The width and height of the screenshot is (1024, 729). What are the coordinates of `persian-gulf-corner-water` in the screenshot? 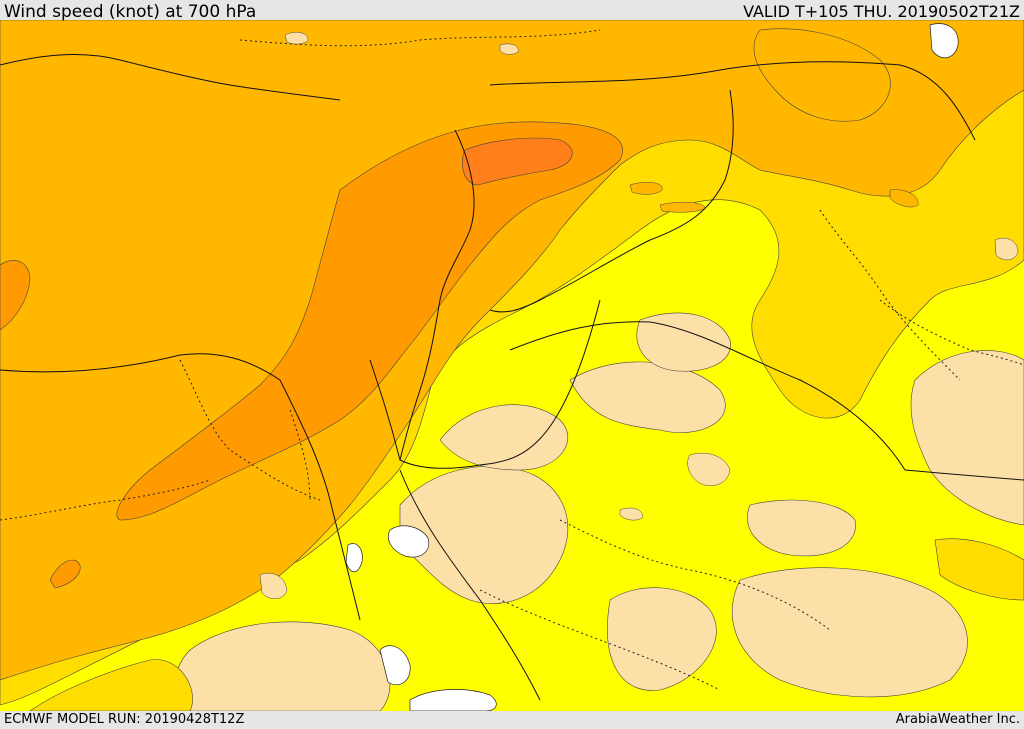 It's located at (944, 40).